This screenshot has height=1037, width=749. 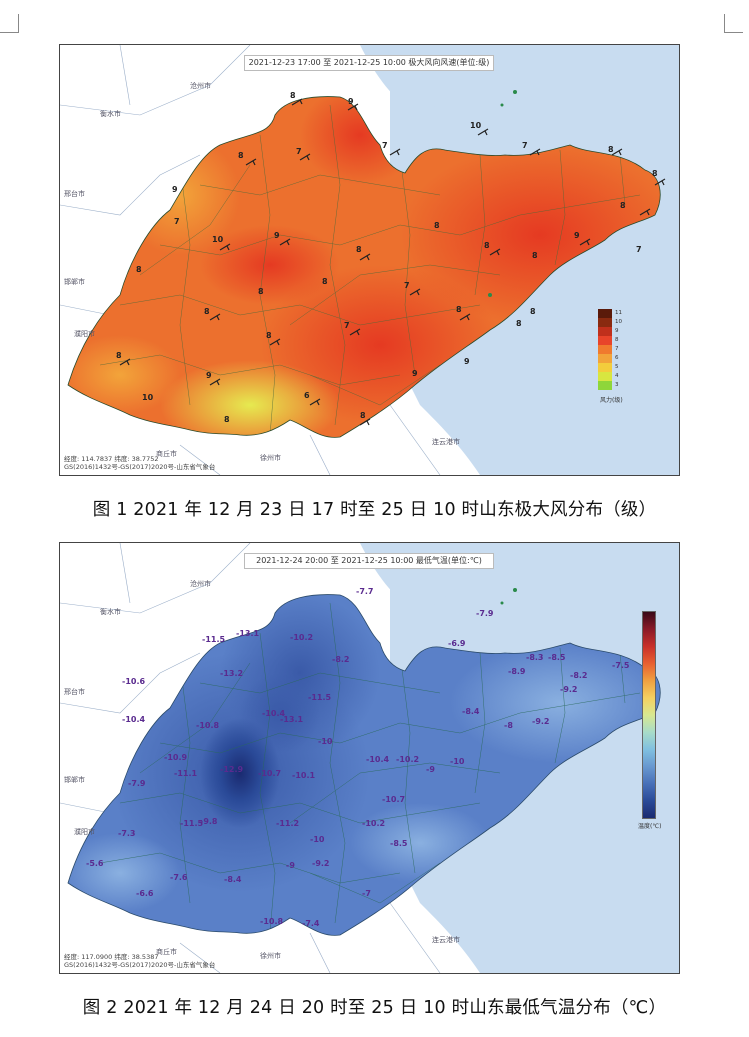 What do you see at coordinates (207, 311) in the screenshot?
I see `wind-station-value-17: 8` at bounding box center [207, 311].